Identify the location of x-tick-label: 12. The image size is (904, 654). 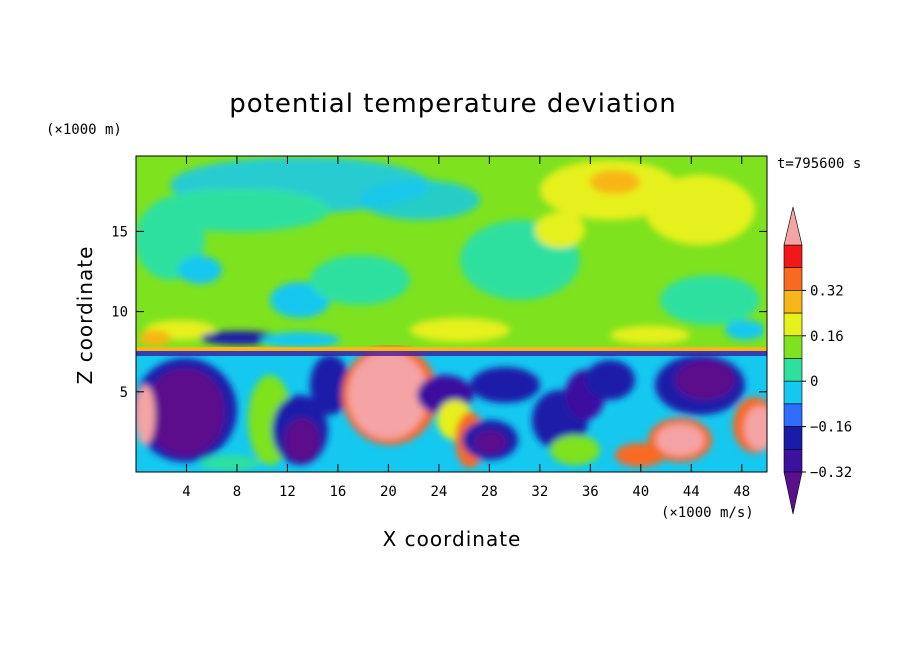
(287, 492).